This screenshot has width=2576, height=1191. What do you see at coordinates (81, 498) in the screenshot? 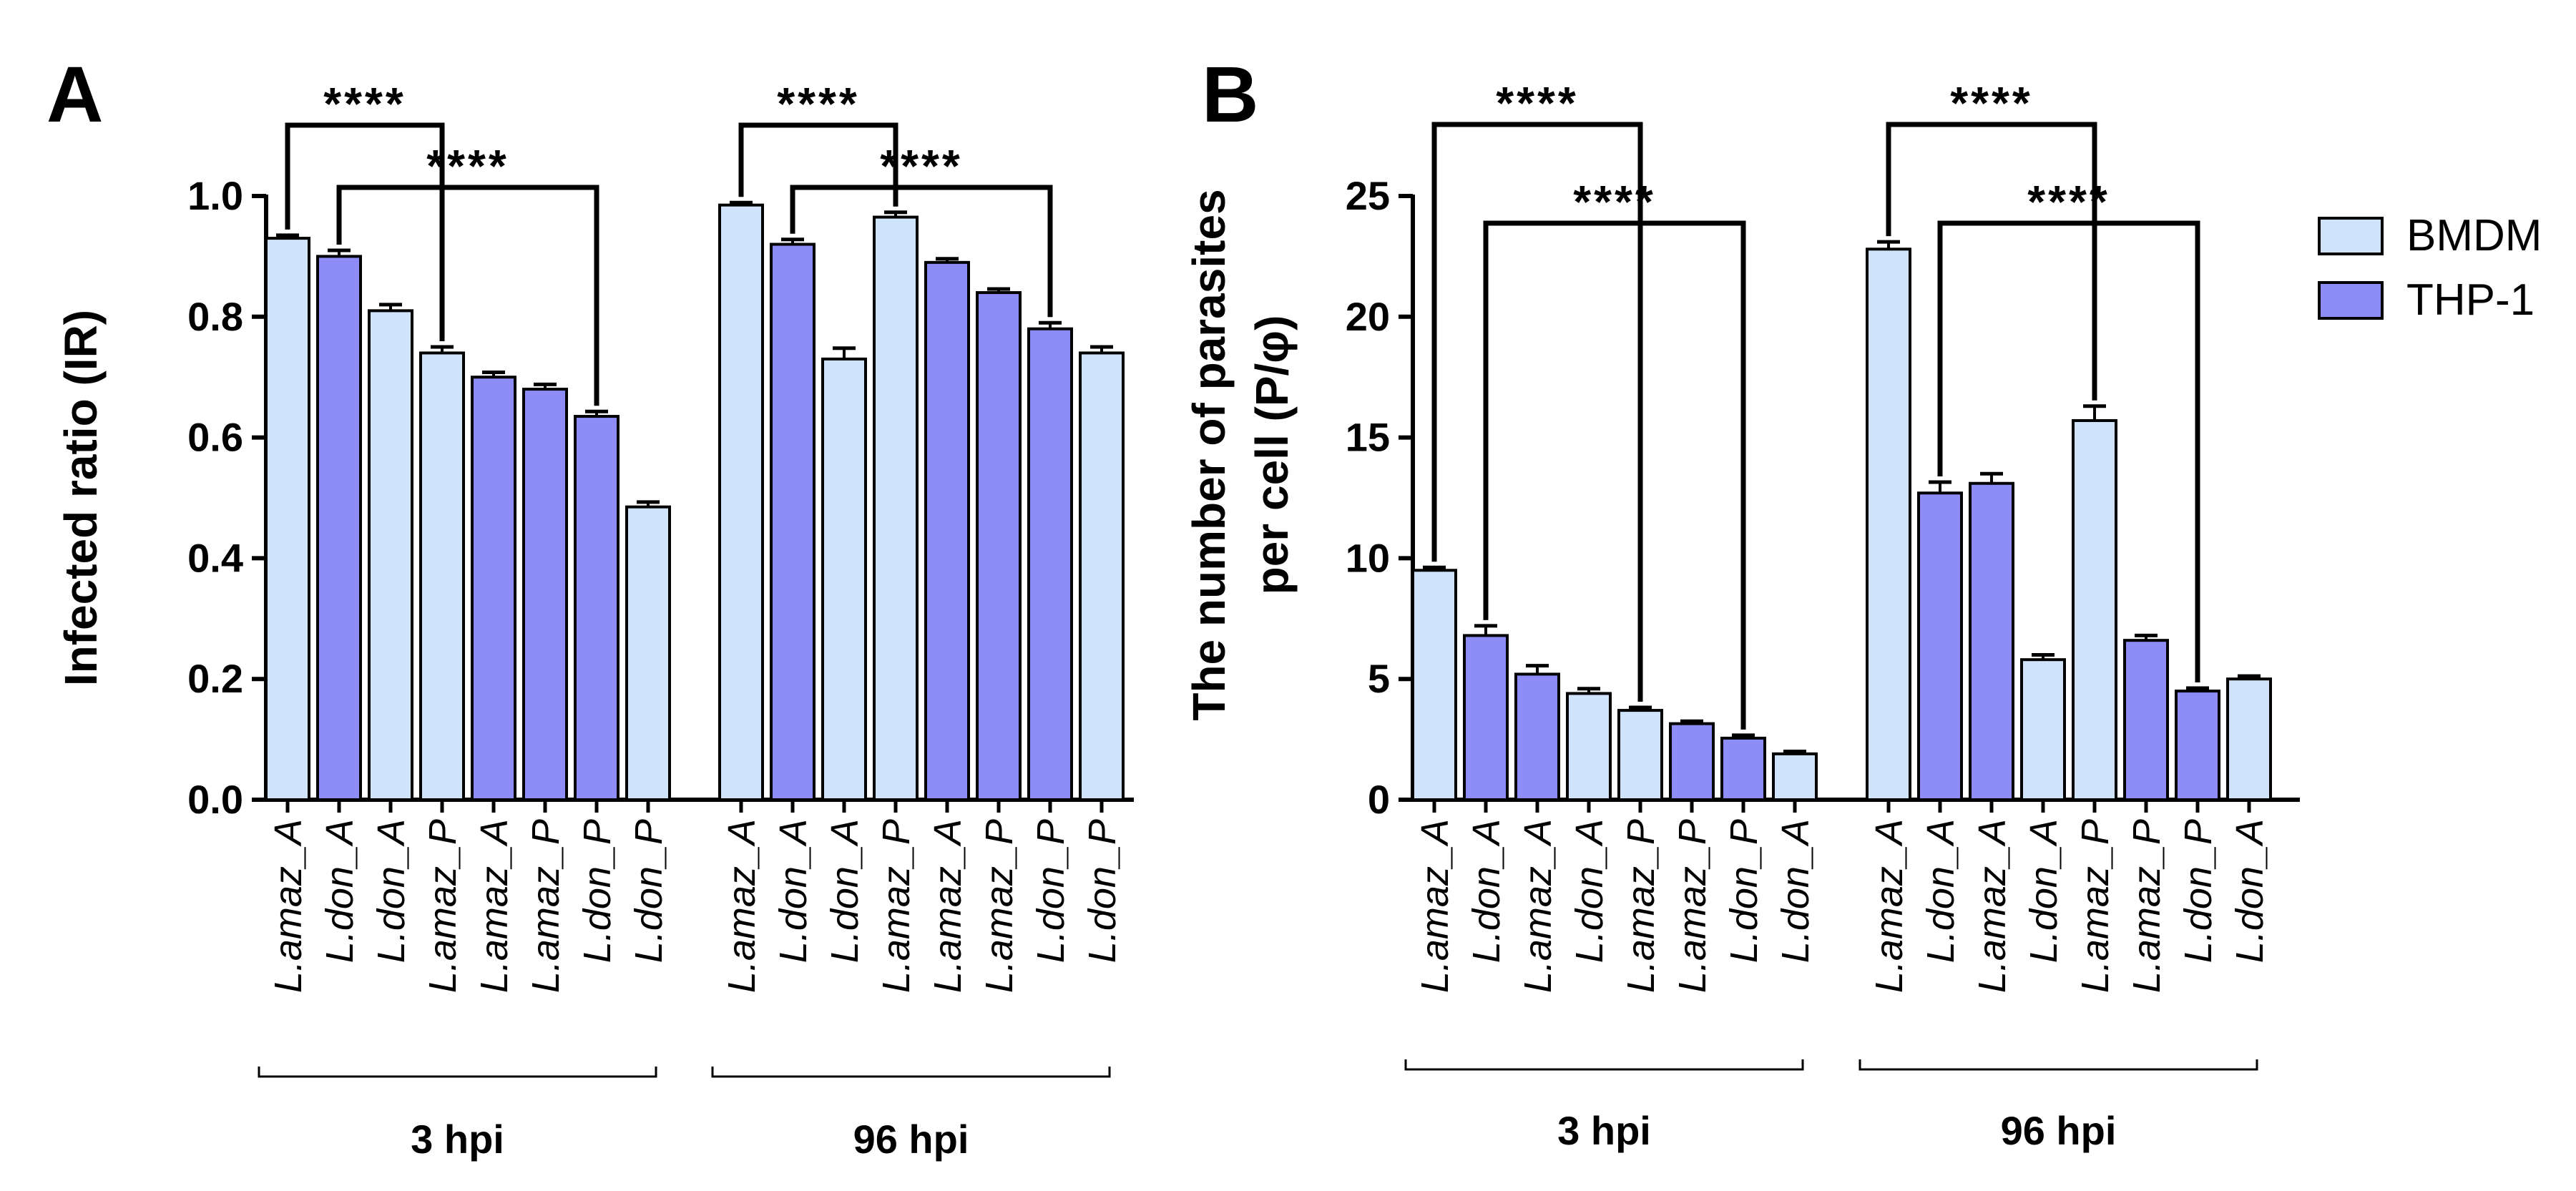
I see `y-axis-title: Infected ratio (IR)` at bounding box center [81, 498].